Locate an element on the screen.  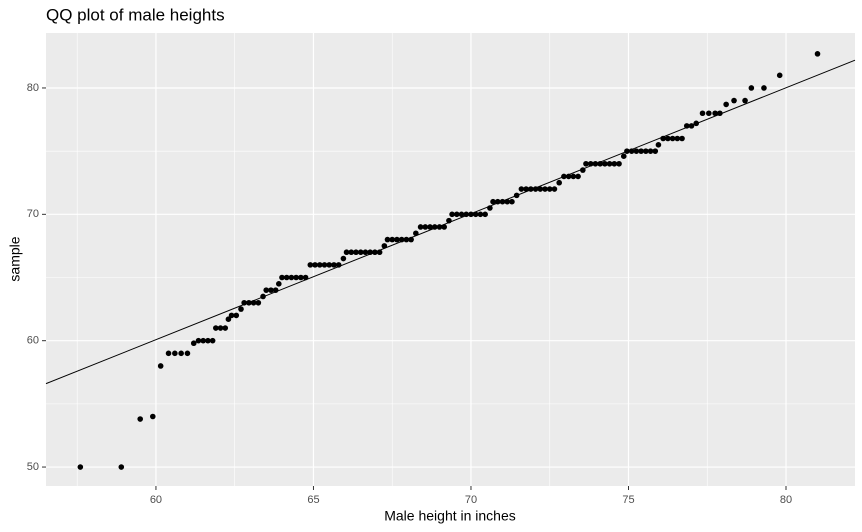
x-axis-label: Male height in inches is located at coordinates (450, 516).